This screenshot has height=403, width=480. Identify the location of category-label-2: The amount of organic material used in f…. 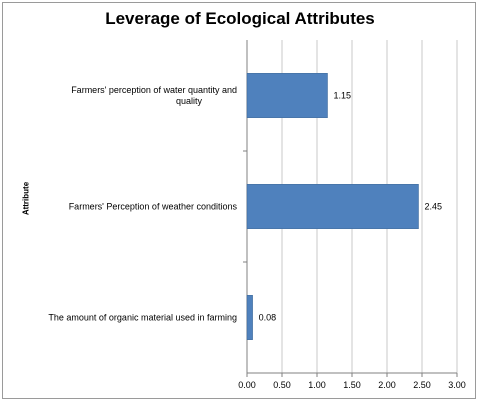
(142, 318).